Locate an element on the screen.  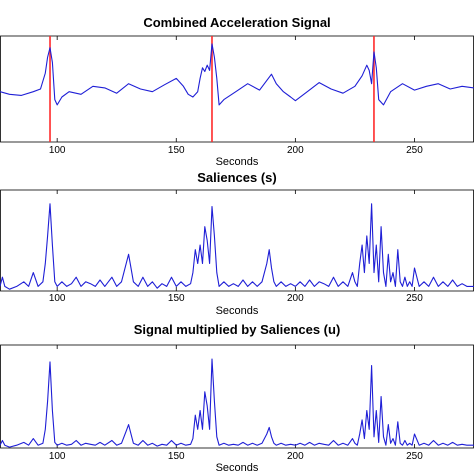
panel-title: Saliences (s) is located at coordinates (237, 177).